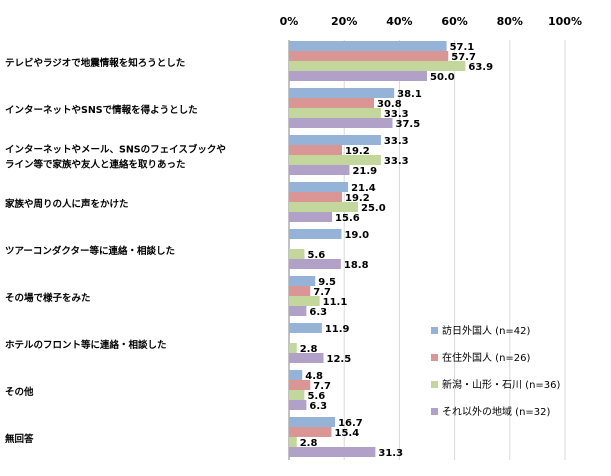 Image resolution: width=611 pixels, height=476 pixels. Describe the element at coordinates (480, 67) in the screenshot. I see `data-label: 63.9` at that location.